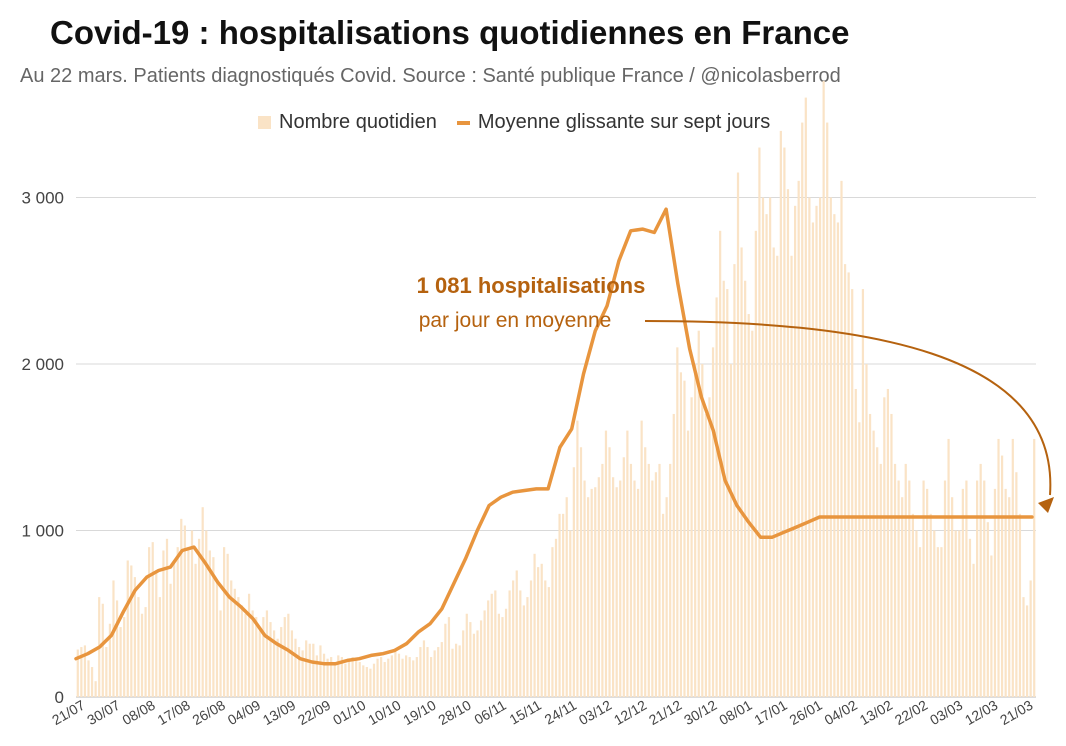 This screenshot has height=746, width=1066. Describe the element at coordinates (1046, 505) in the screenshot. I see `annotation-arrowhead` at that location.